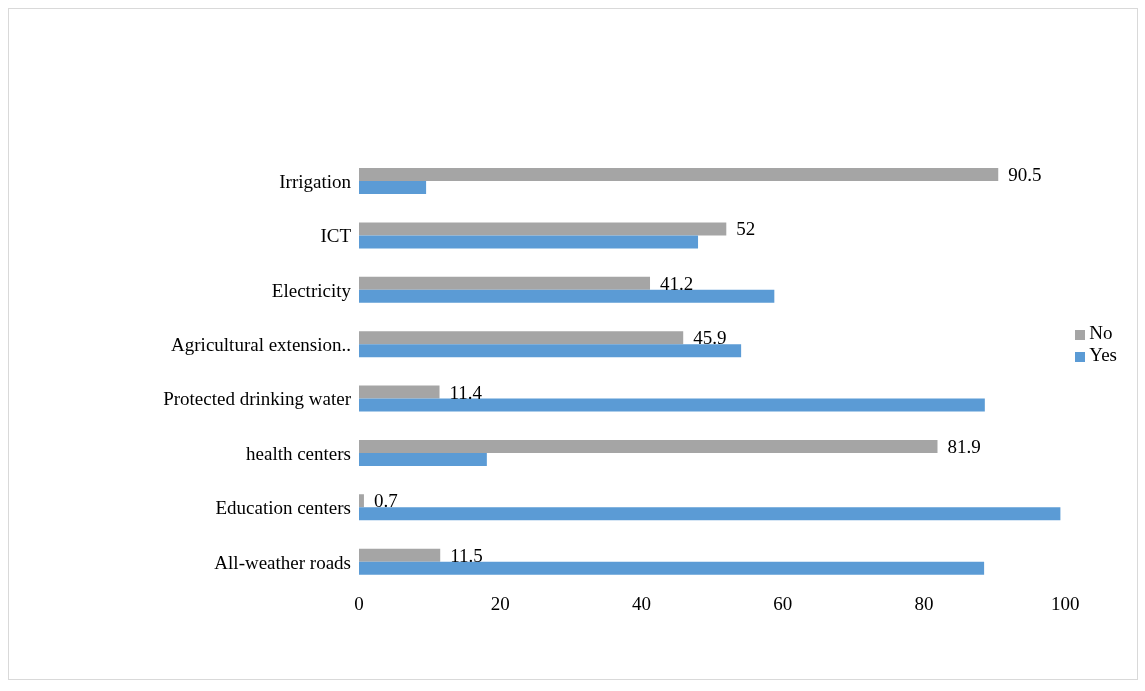 This screenshot has height=691, width=1145. I want to click on data-label: 81.9, so click(964, 446).